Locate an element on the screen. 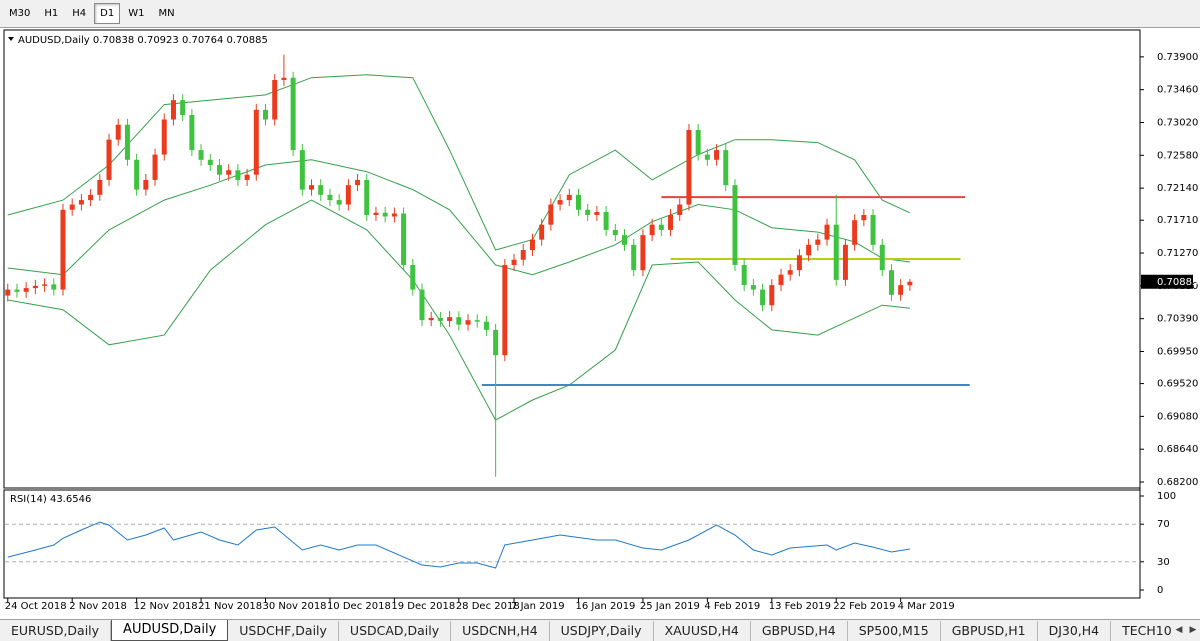 This screenshot has width=1200, height=641. scroll-left: ◀ is located at coordinates (1179, 630).